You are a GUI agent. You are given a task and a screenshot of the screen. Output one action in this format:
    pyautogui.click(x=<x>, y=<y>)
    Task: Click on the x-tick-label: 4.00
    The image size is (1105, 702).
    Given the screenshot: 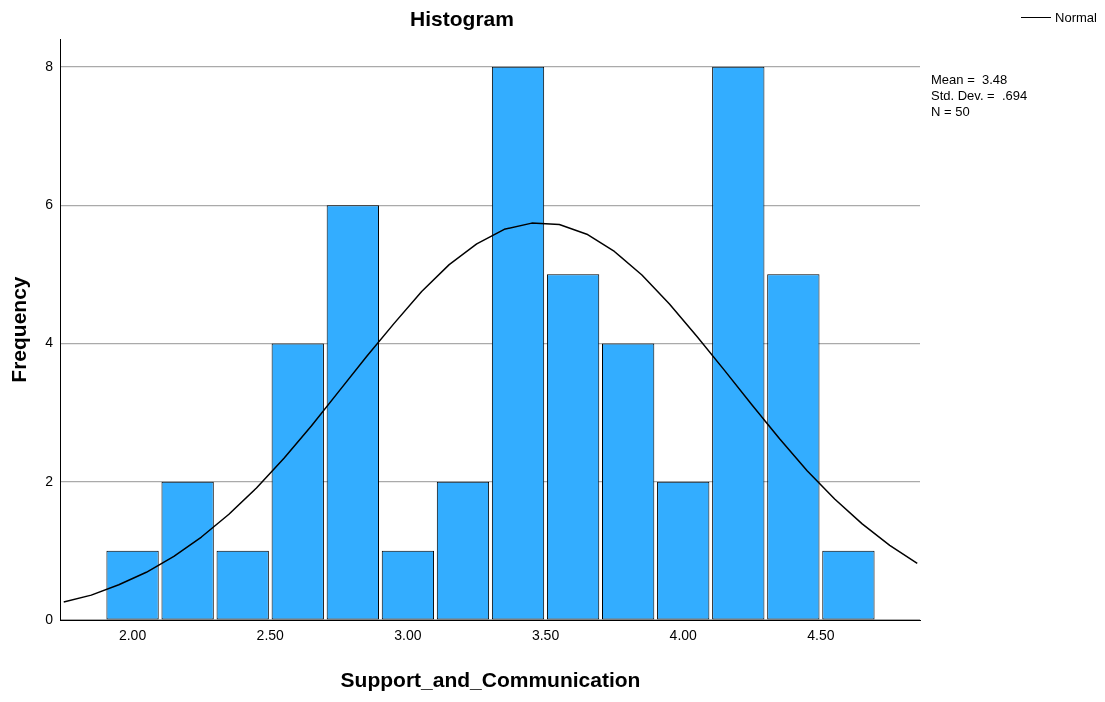 What is the action you would take?
    pyautogui.click(x=683, y=635)
    